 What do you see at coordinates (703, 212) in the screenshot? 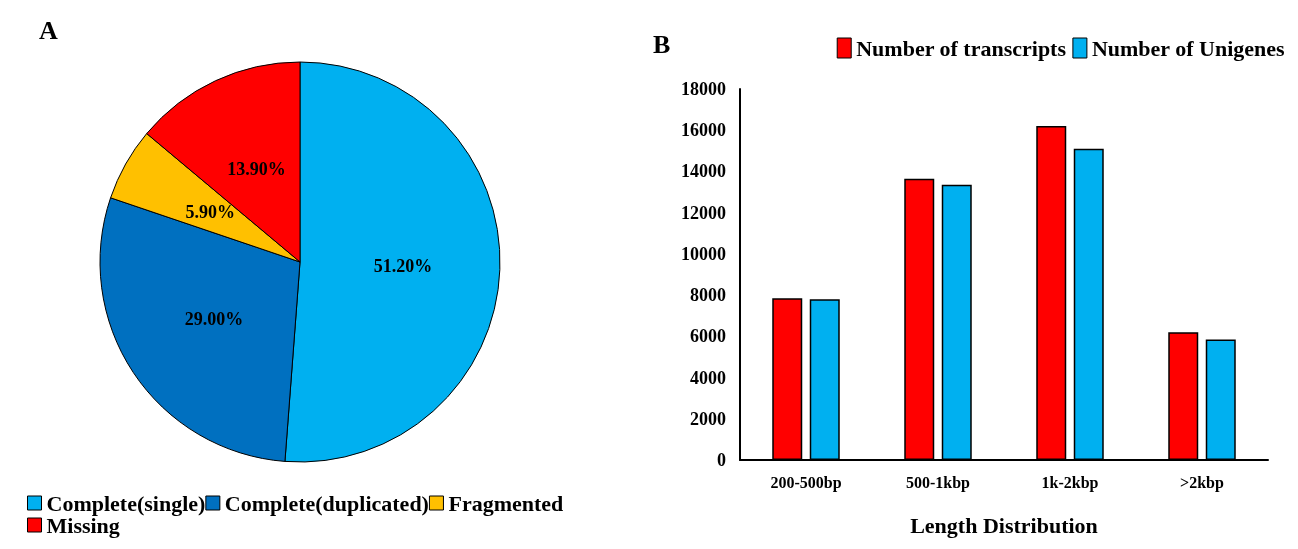
I see `y-tick-label: 12000` at bounding box center [703, 212].